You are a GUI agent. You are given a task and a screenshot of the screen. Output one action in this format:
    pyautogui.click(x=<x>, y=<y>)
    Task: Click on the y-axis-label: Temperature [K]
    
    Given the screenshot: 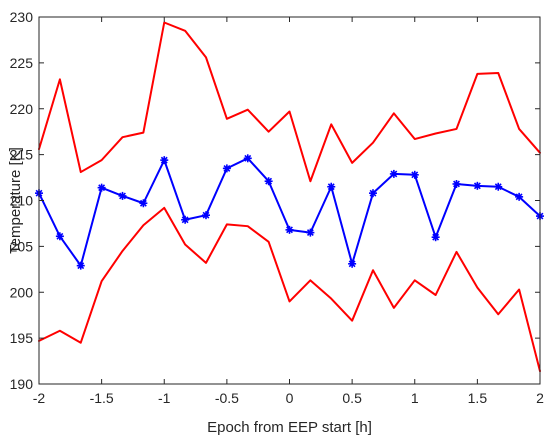 What is the action you would take?
    pyautogui.click(x=15, y=200)
    